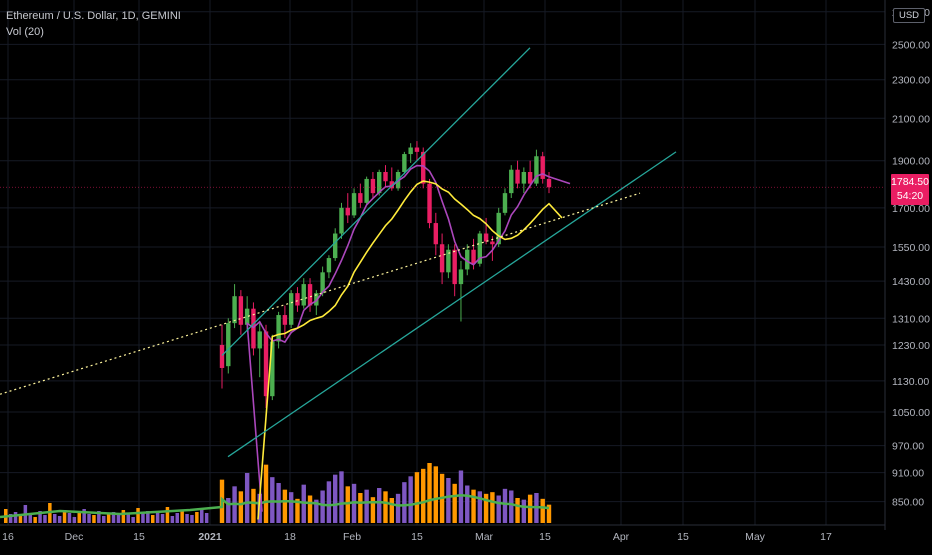  What do you see at coordinates (352, 537) in the screenshot?
I see `time-tick-label: Feb` at bounding box center [352, 537].